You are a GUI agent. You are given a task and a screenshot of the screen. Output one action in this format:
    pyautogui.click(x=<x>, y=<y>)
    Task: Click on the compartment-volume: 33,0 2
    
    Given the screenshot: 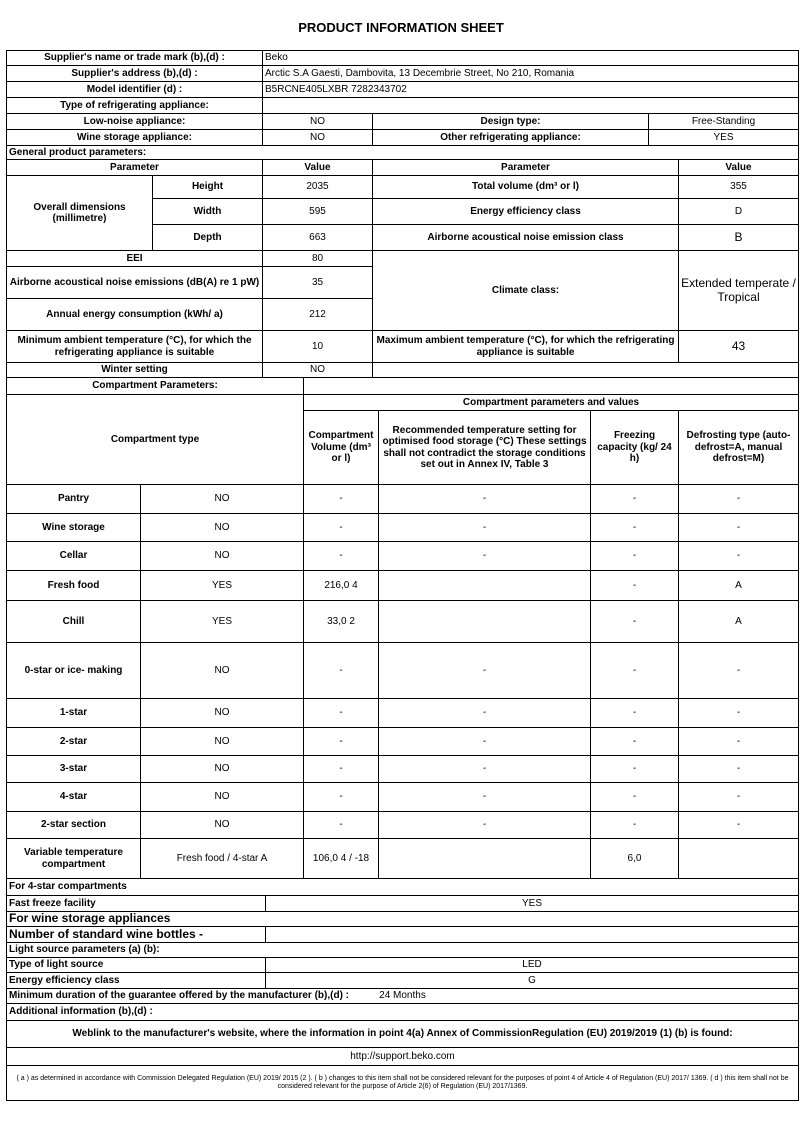 What is the action you would take?
    pyautogui.click(x=341, y=621)
    